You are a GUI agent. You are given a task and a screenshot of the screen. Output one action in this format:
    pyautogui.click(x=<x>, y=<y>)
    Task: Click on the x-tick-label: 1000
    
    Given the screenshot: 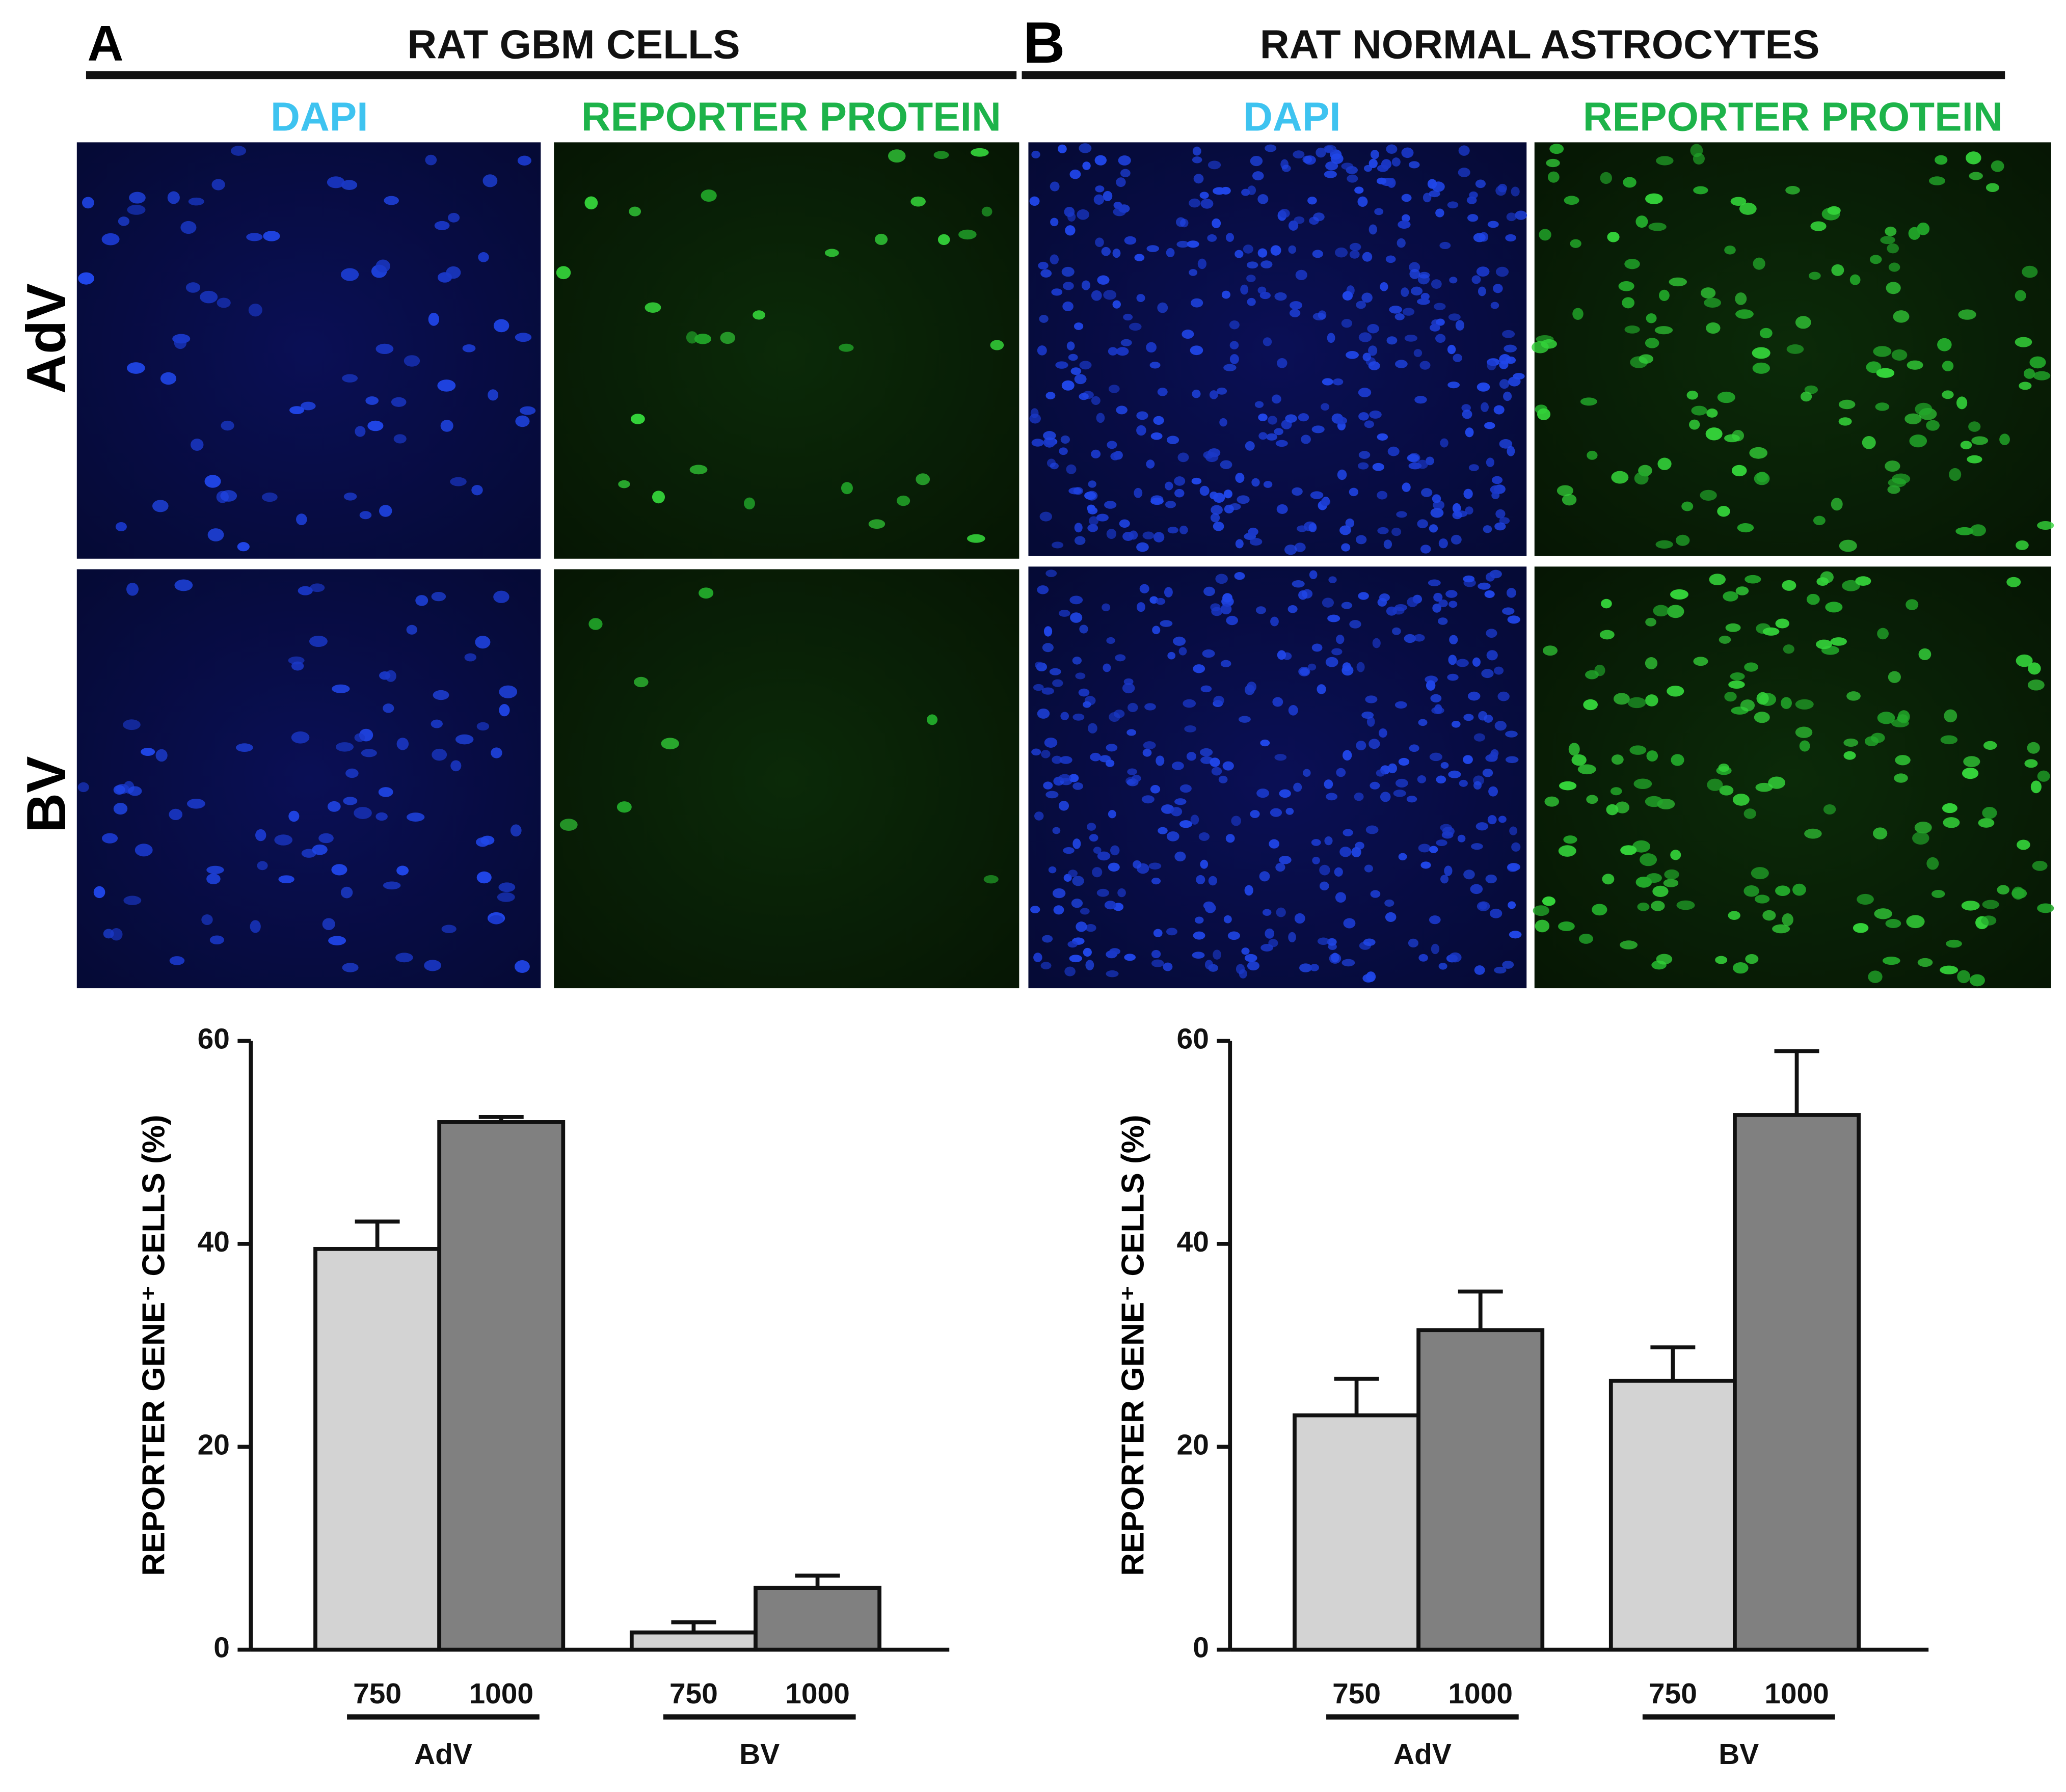 What is the action you would take?
    pyautogui.click(x=1797, y=1693)
    